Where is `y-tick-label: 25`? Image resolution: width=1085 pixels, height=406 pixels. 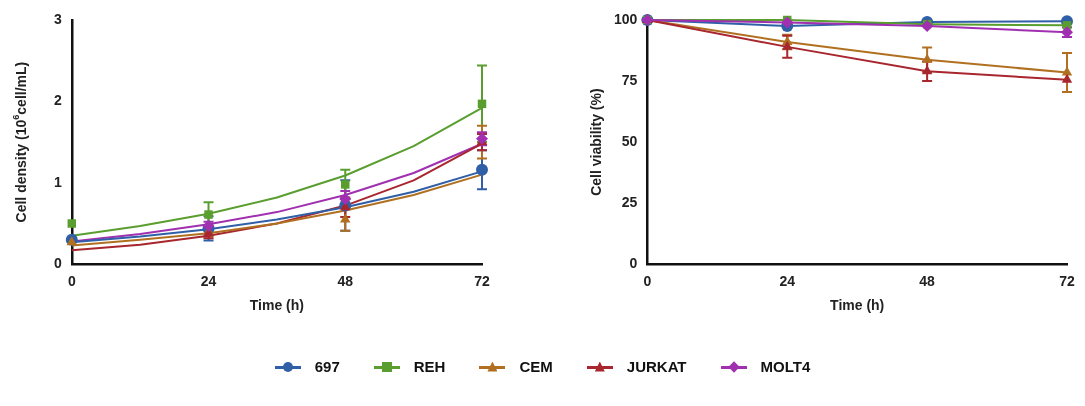
y-tick-label: 25 is located at coordinates (629, 202).